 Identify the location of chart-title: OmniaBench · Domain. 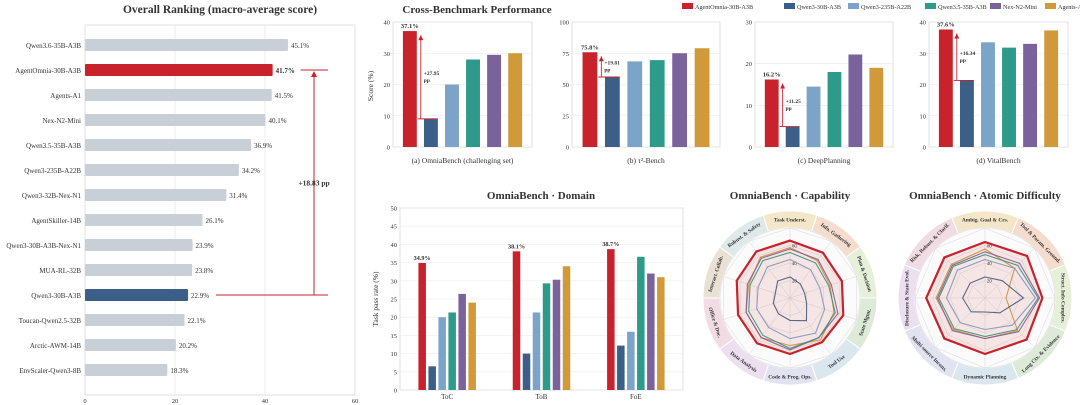
(541, 196).